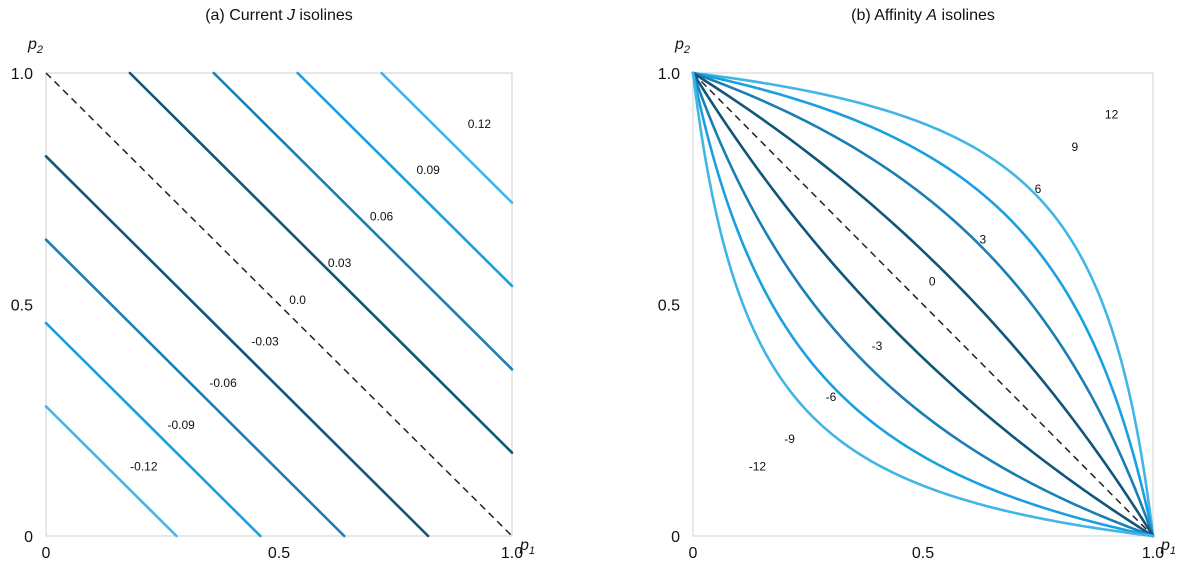 The height and width of the screenshot is (562, 1181). Describe the element at coordinates (297, 300) in the screenshot. I see `isoline-label: 0.0` at that location.